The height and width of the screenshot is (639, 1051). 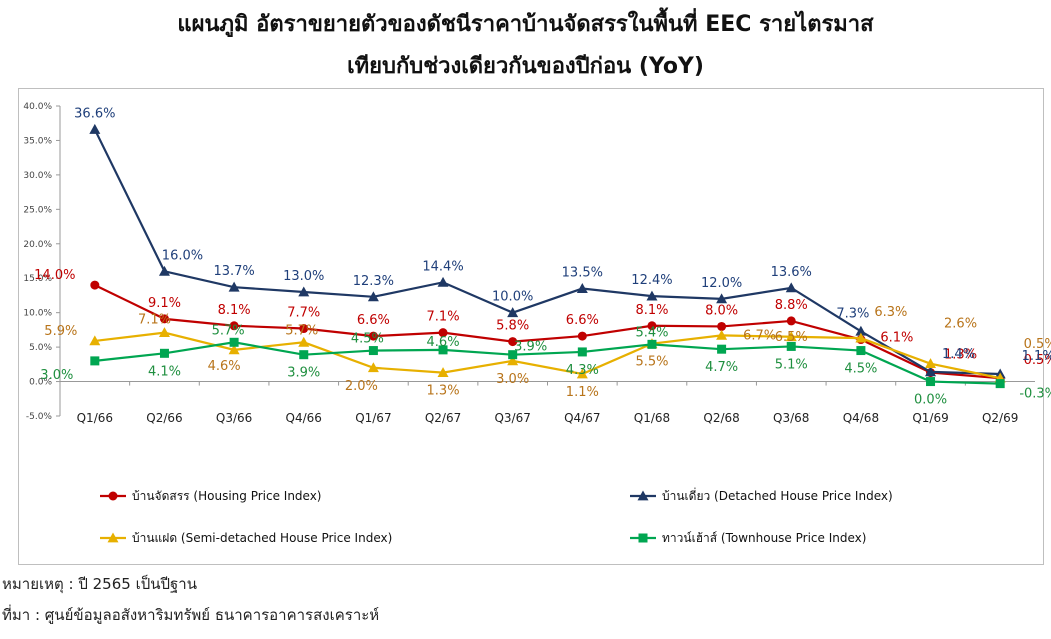 I want to click on x-tick-label: Q1/68, so click(x=652, y=418).